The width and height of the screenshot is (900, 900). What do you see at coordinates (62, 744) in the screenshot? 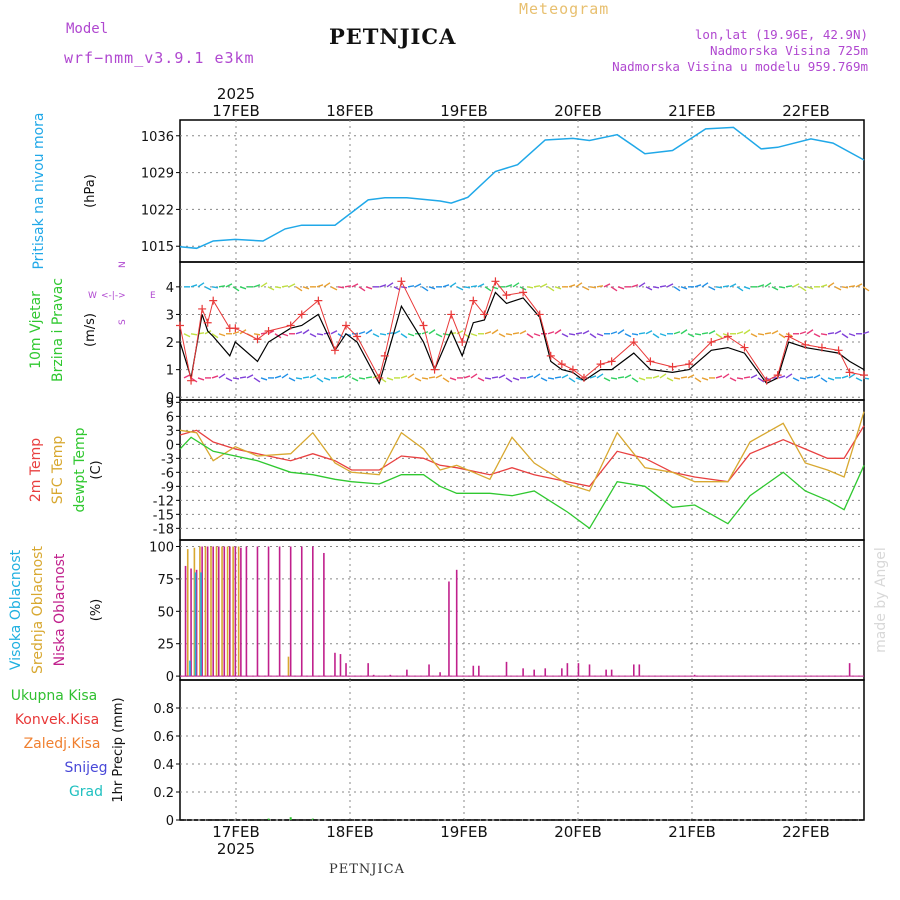
I see `precip-legend-item: Zaledj.Kisa` at bounding box center [62, 744].